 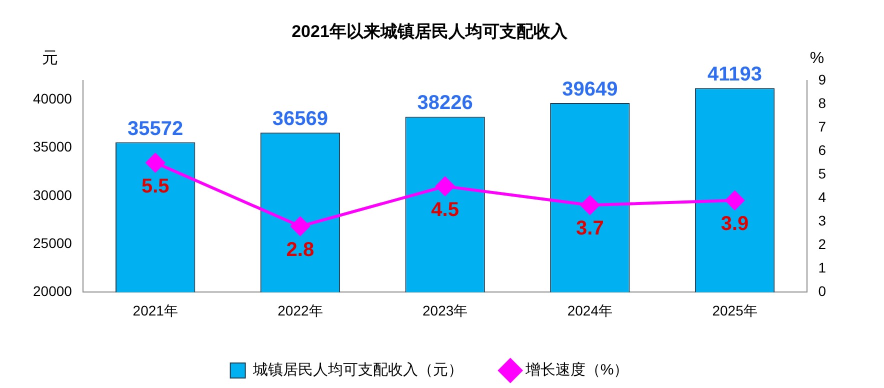 I want to click on y-tick-label: 25000, so click(x=52, y=242).